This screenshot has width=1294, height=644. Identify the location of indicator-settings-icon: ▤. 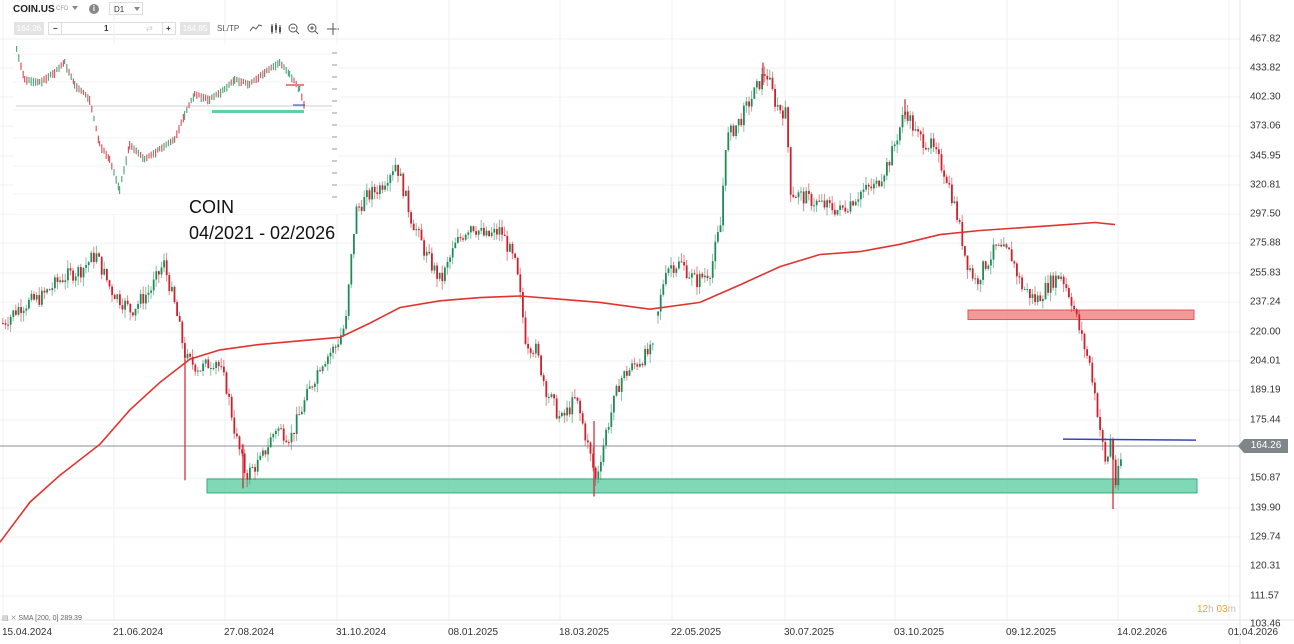
(5, 618).